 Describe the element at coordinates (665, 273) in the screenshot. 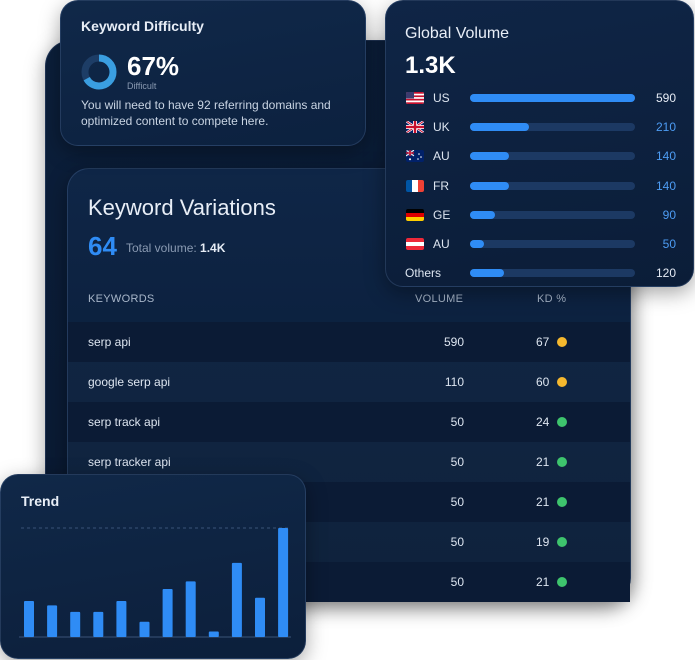

I see `country-volume: 120` at that location.